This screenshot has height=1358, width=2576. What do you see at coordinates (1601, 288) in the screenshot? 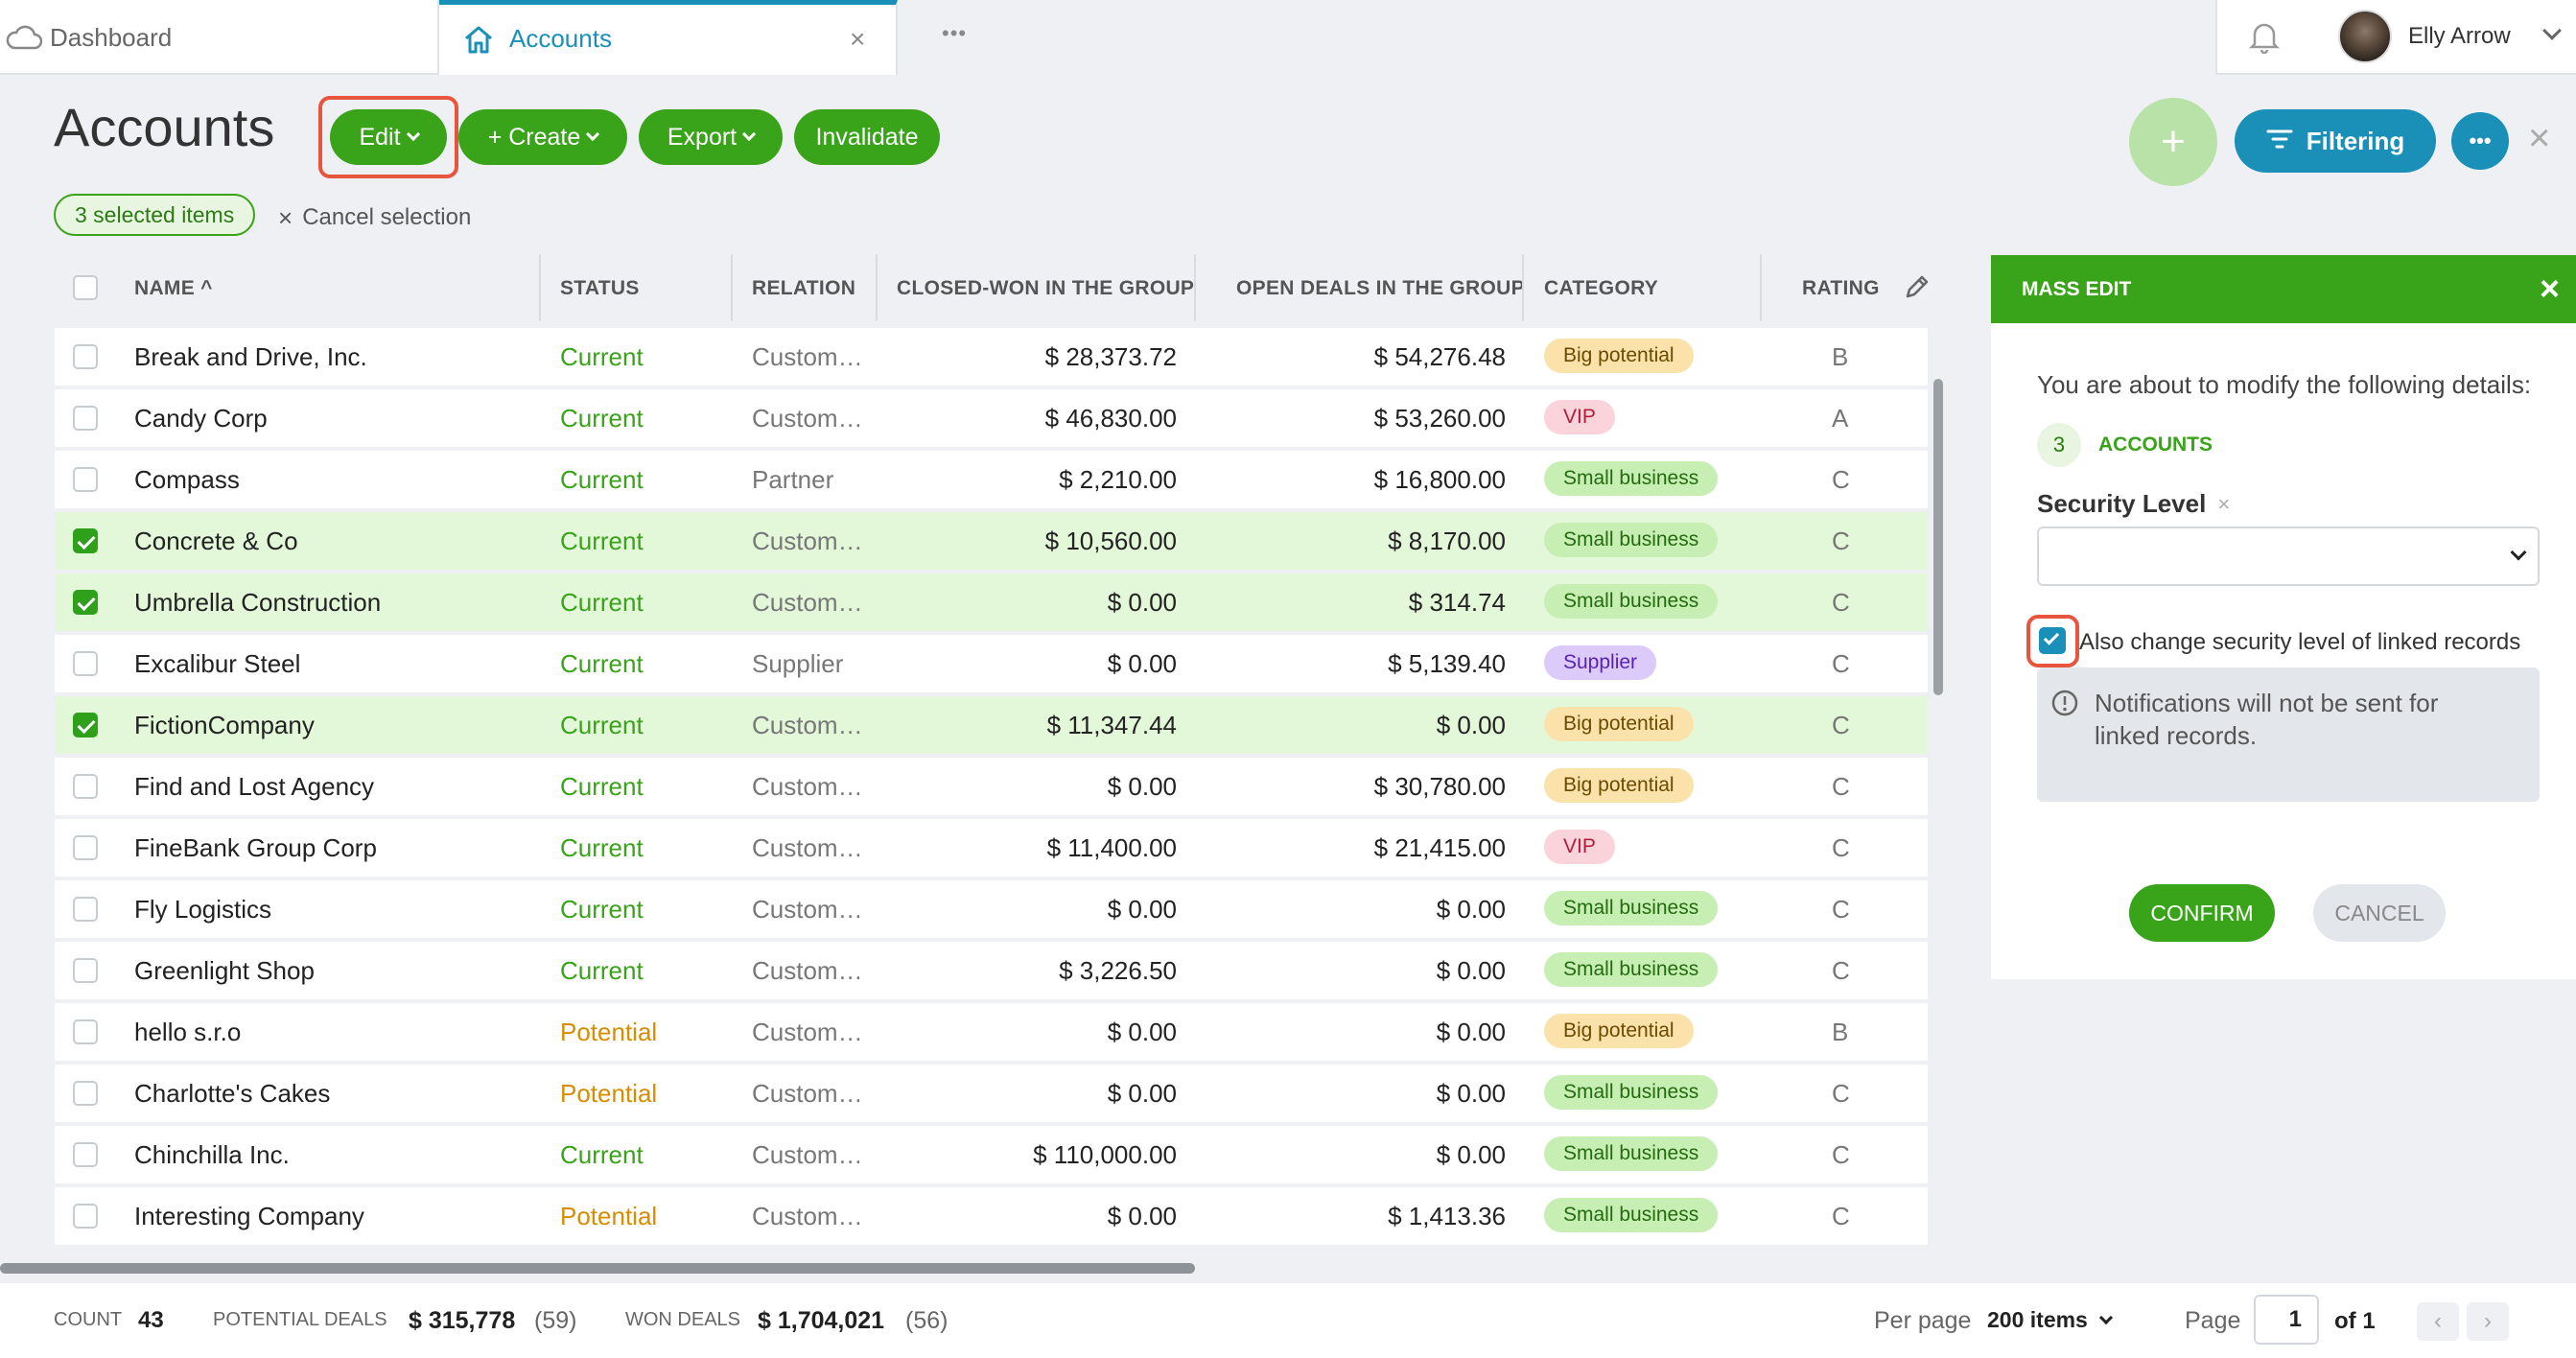
I see `column-header-category: CATEGORY` at bounding box center [1601, 288].